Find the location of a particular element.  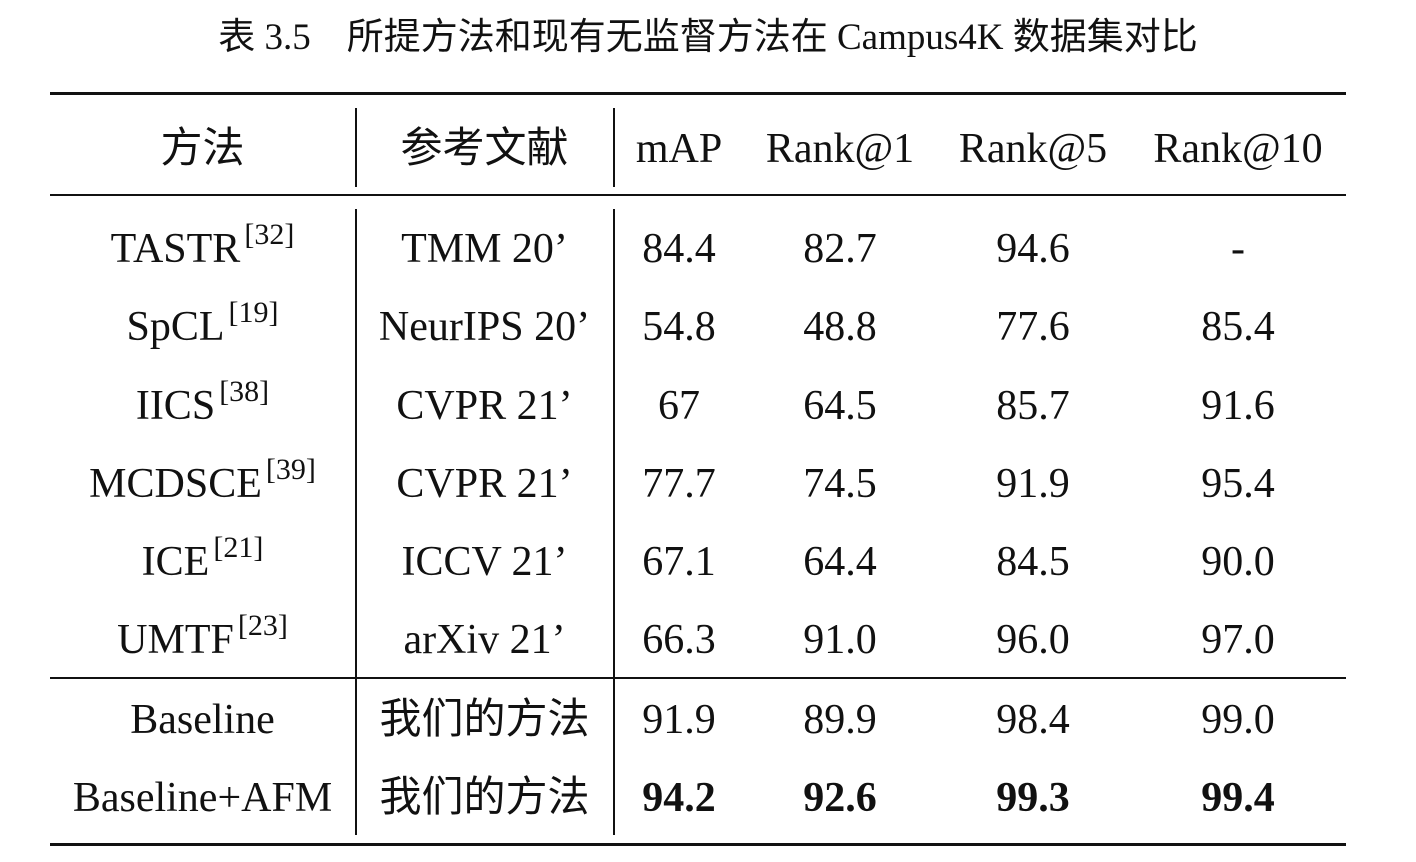

method-name: MCDSCE is located at coordinates (175, 484).